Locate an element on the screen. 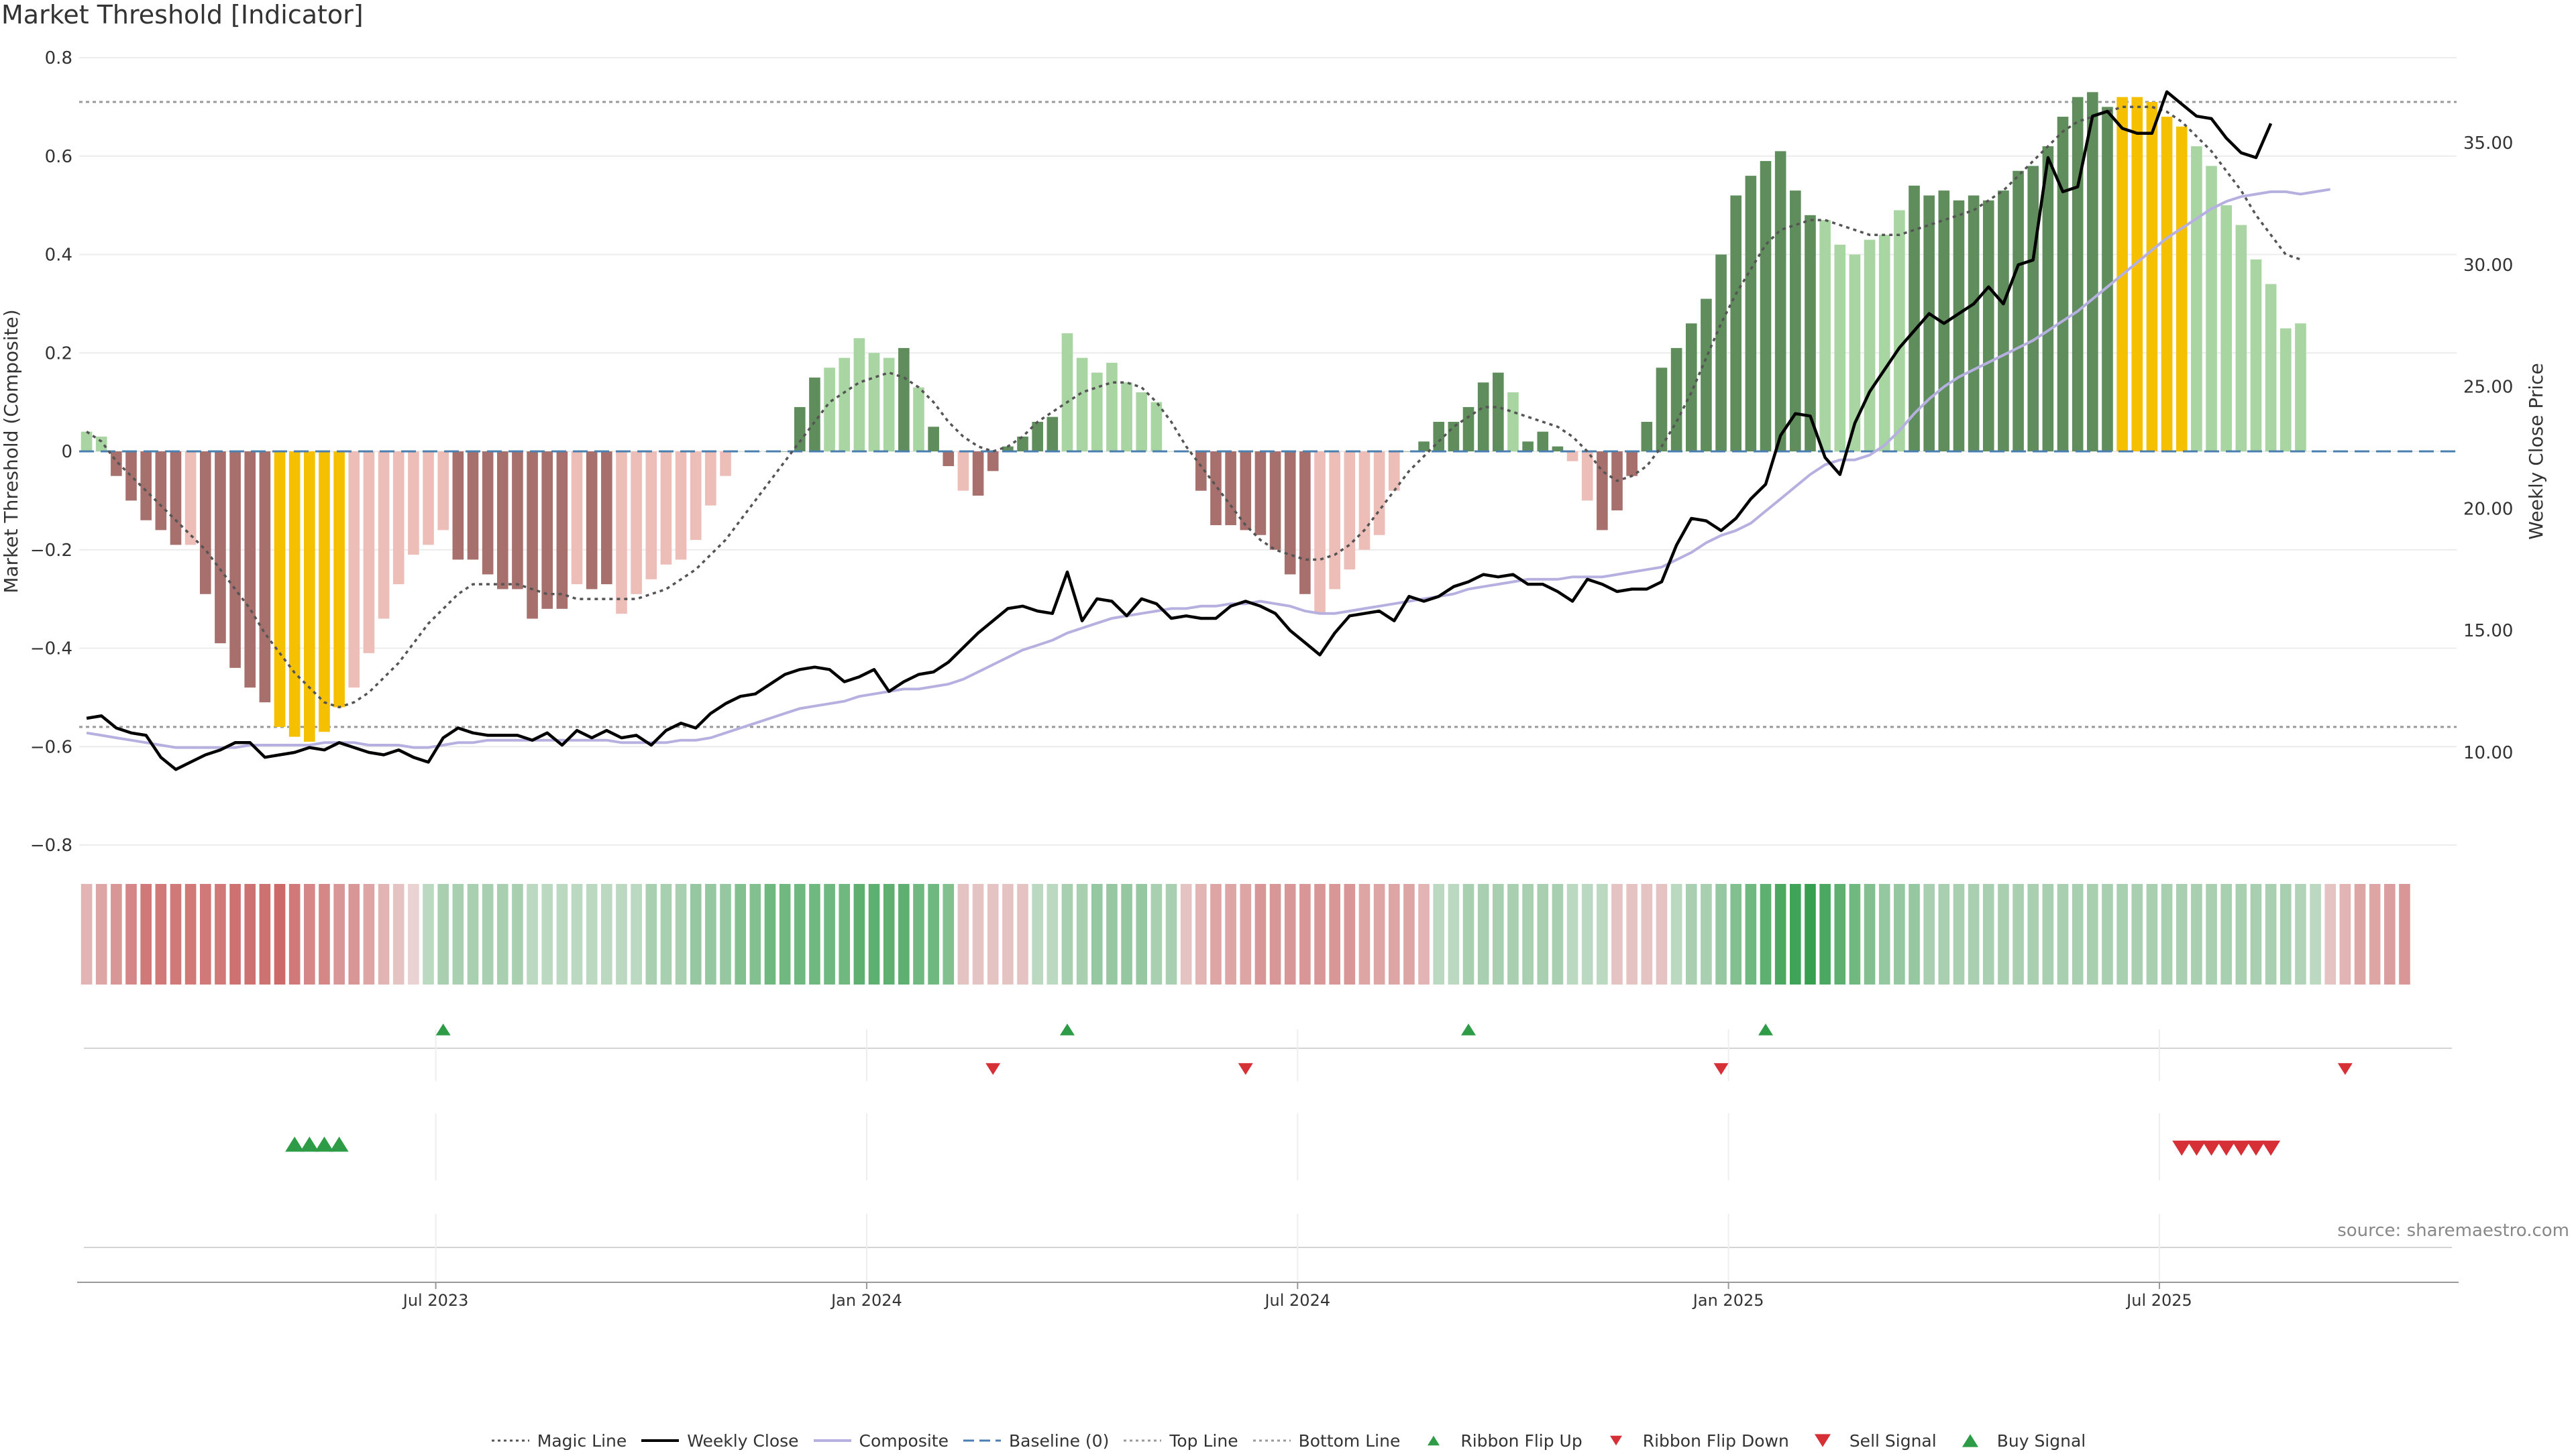 The width and height of the screenshot is (2576, 1454). legend-label: Magic Line is located at coordinates (582, 1441).